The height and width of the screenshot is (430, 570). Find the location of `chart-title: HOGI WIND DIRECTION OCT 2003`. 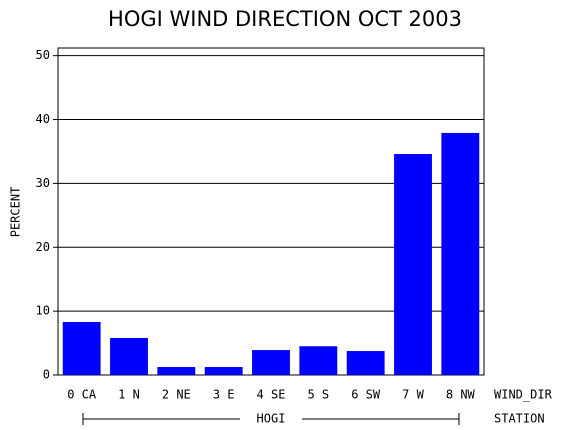

chart-title: HOGI WIND DIRECTION OCT 2003 is located at coordinates (285, 19).